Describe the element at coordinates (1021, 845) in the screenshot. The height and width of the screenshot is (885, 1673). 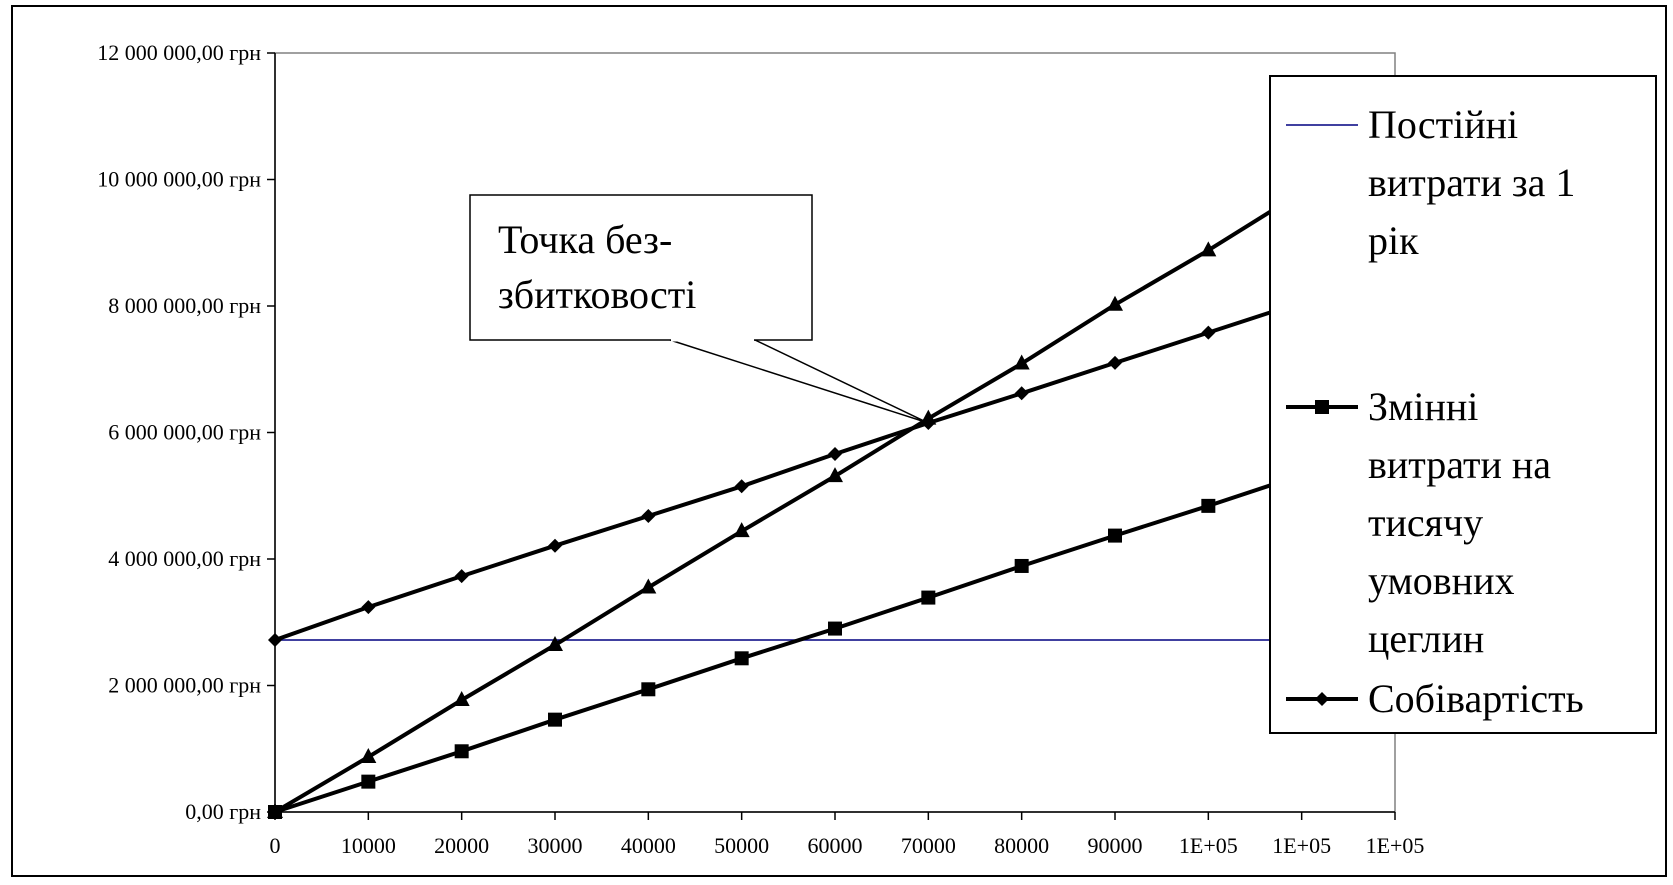
I see `x-tick-label: 80000` at that location.